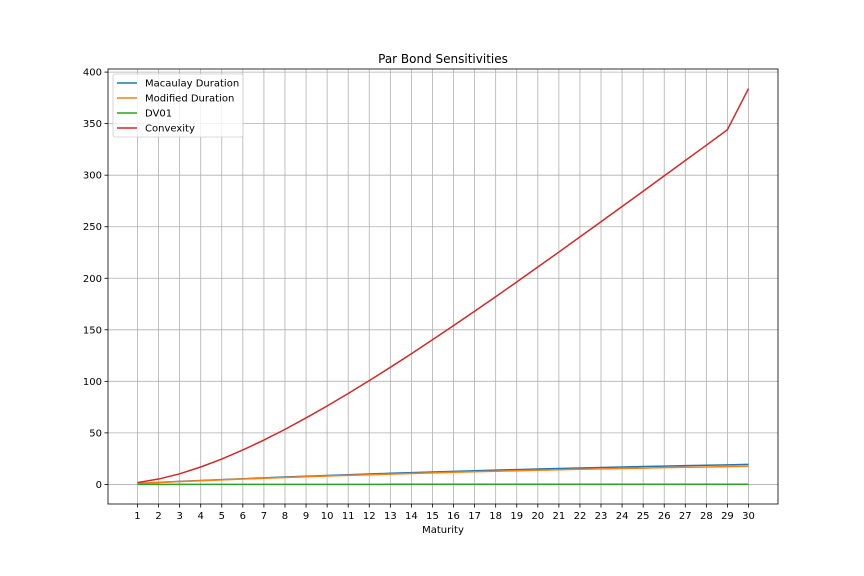 This screenshot has width=864, height=576. What do you see at coordinates (390, 516) in the screenshot?
I see `x-tick-label: 13` at bounding box center [390, 516].